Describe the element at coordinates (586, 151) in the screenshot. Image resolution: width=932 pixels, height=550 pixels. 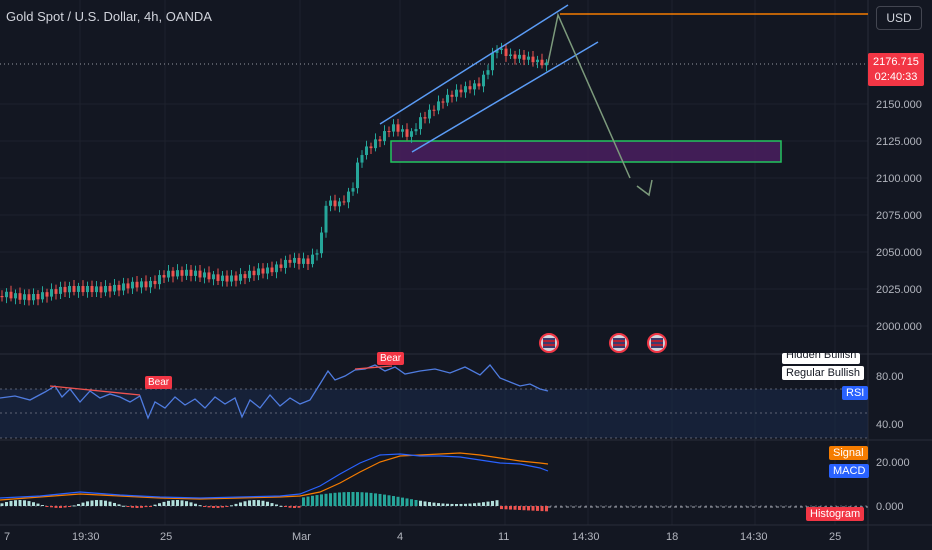
I see `support-zone` at that location.